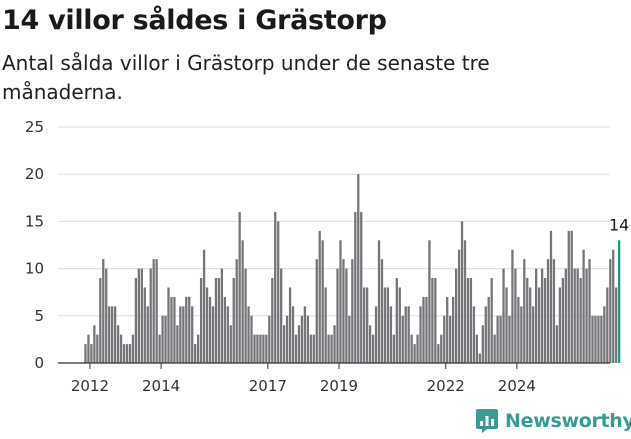 The image size is (631, 439). Describe the element at coordinates (34, 269) in the screenshot. I see `y-tick-label: 10` at that location.